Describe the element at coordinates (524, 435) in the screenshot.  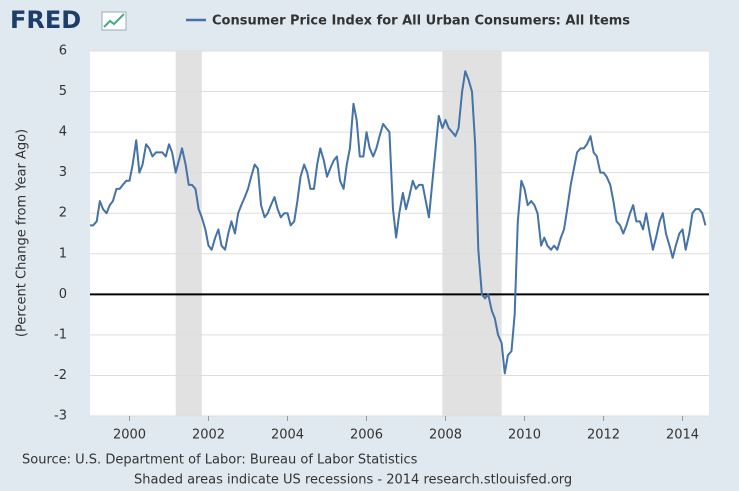
I see `x-tick-label: 2010` at that location.